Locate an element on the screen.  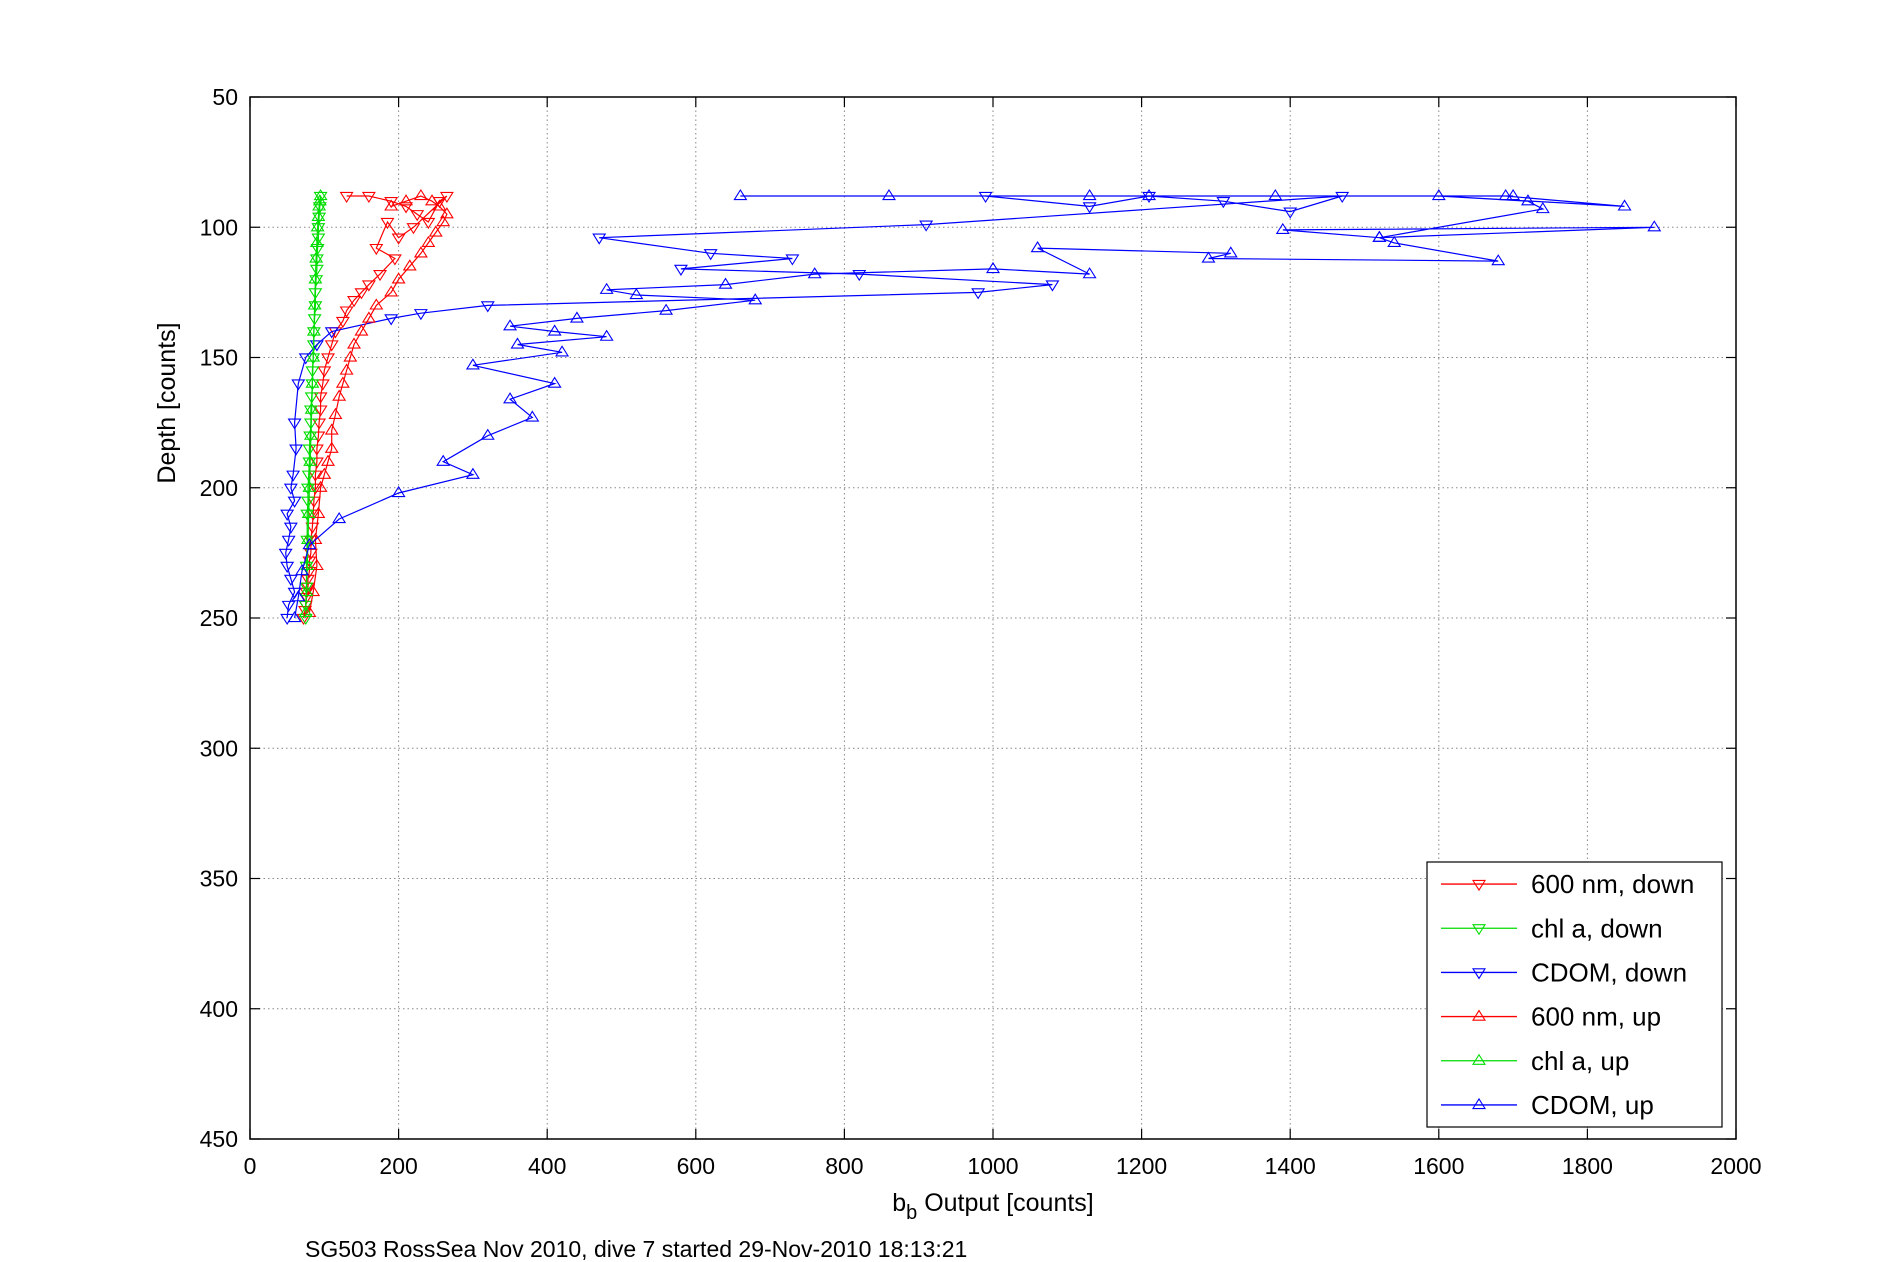
x-tick-label: 2000 is located at coordinates (1735, 1166).